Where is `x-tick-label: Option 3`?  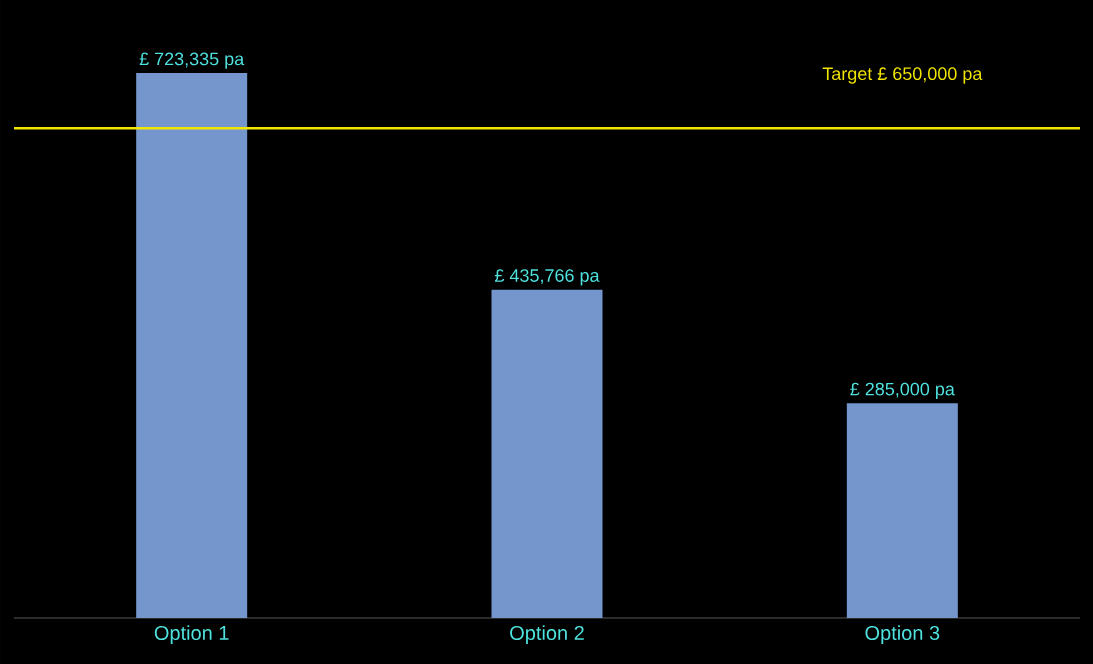
x-tick-label: Option 3 is located at coordinates (902, 634).